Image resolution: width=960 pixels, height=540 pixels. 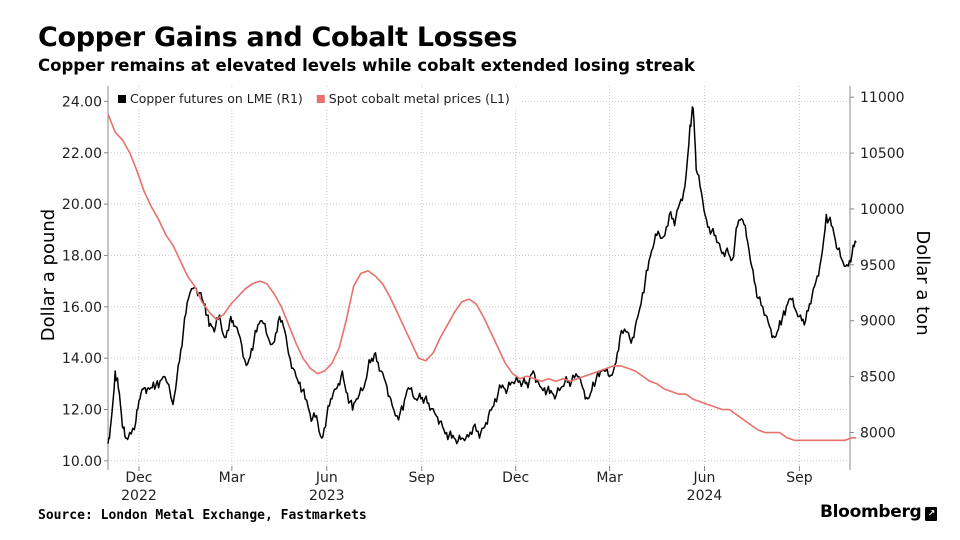 What do you see at coordinates (139, 496) in the screenshot?
I see `x-year-label: 2022` at bounding box center [139, 496].